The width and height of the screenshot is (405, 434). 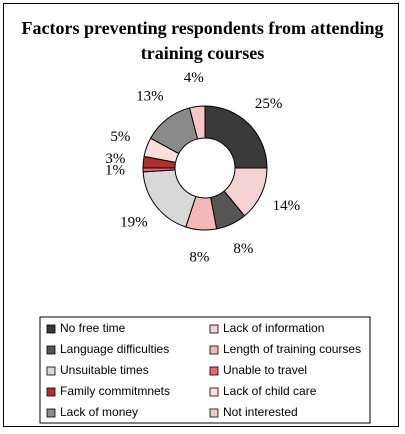 I want to click on data-label: 25%, so click(x=269, y=104).